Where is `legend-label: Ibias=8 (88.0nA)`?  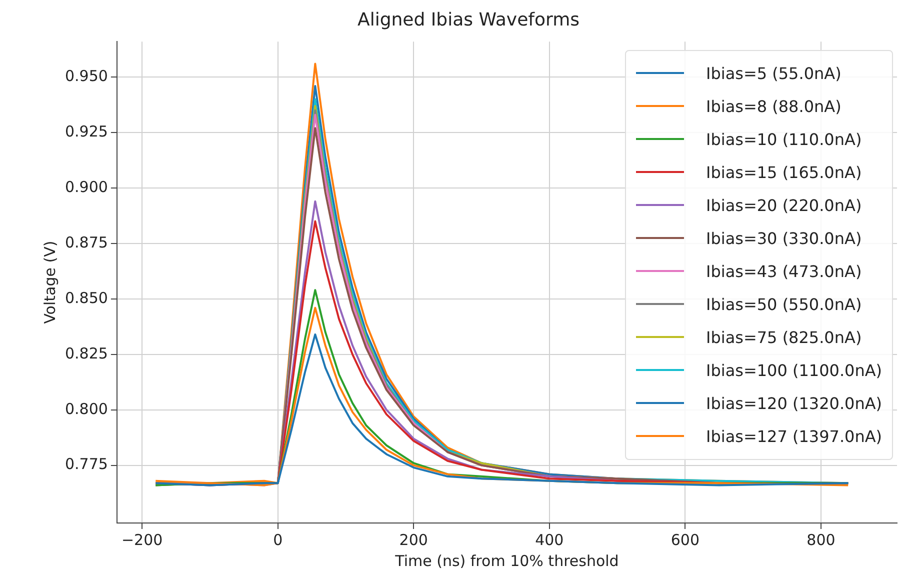 legend-label: Ibias=8 (88.0nA) is located at coordinates (774, 106).